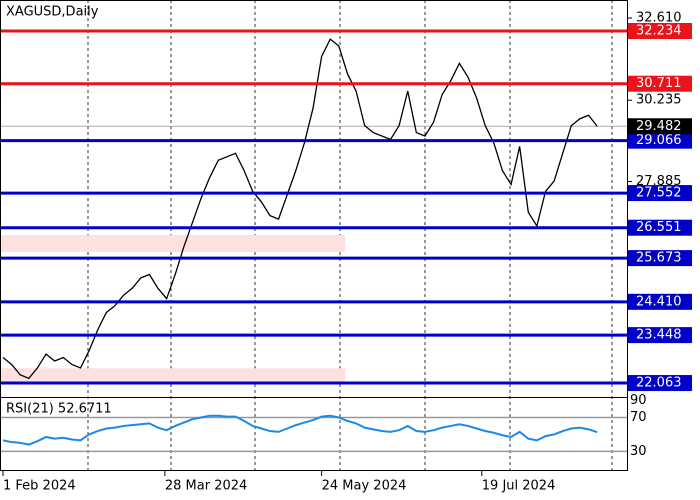 This screenshot has height=500, width=700. I want to click on level-label: 30.711, so click(659, 83).